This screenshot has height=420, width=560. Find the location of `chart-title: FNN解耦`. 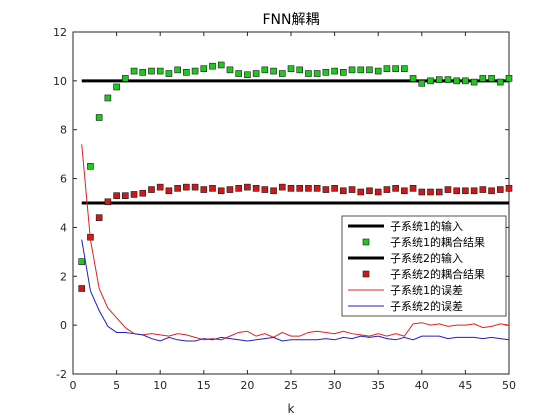

chart-title: FNN解耦 is located at coordinates (291, 20).